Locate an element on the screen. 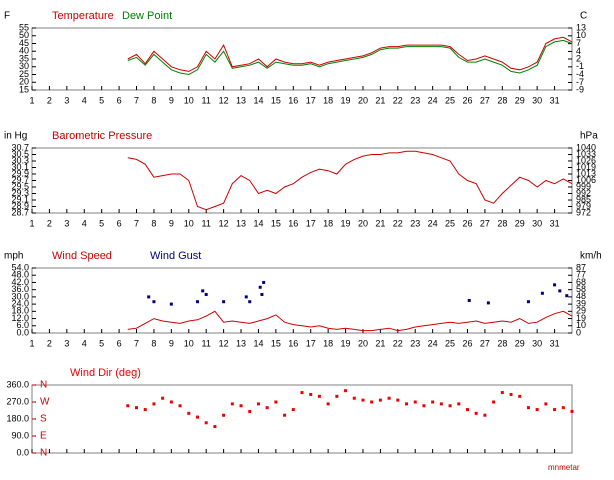 This screenshot has width=614, height=480. y-tick-label: 30.3 is located at coordinates (20, 160).